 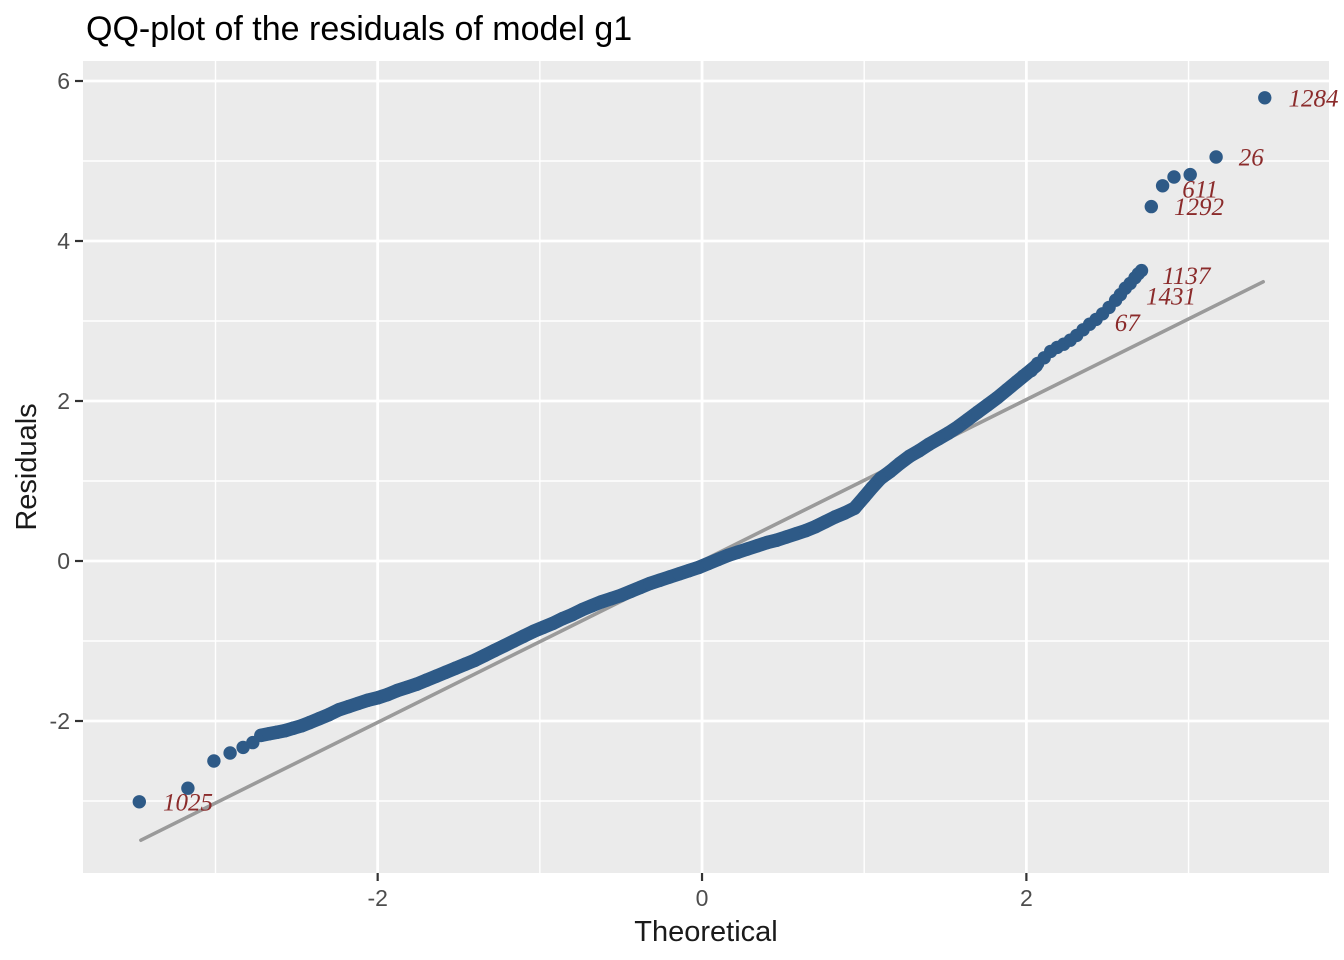 What do you see at coordinates (1187, 276) in the screenshot?
I see `outlier-label: 1137` at bounding box center [1187, 276].